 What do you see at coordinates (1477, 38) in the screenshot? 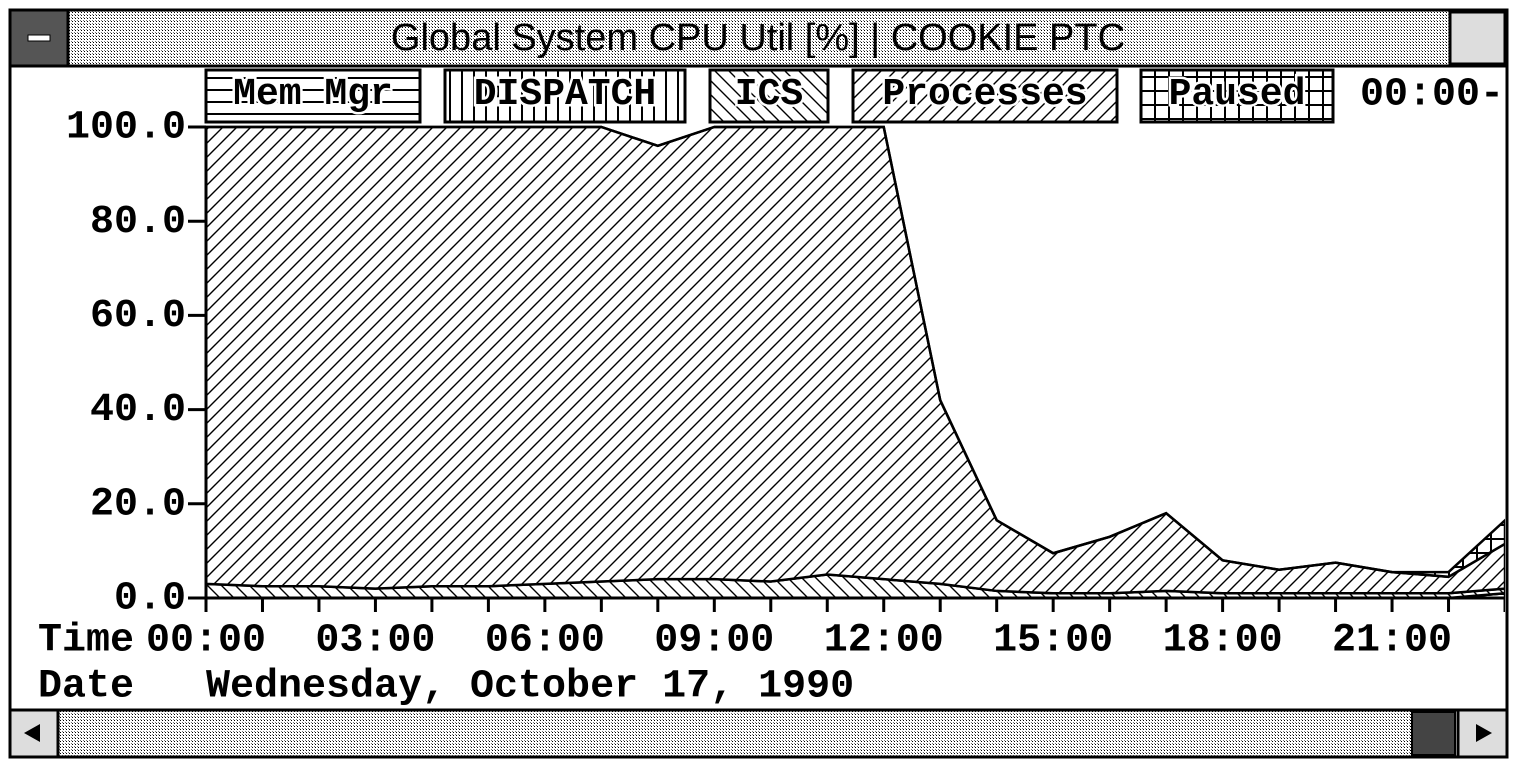
I see `maximize-button` at bounding box center [1477, 38].